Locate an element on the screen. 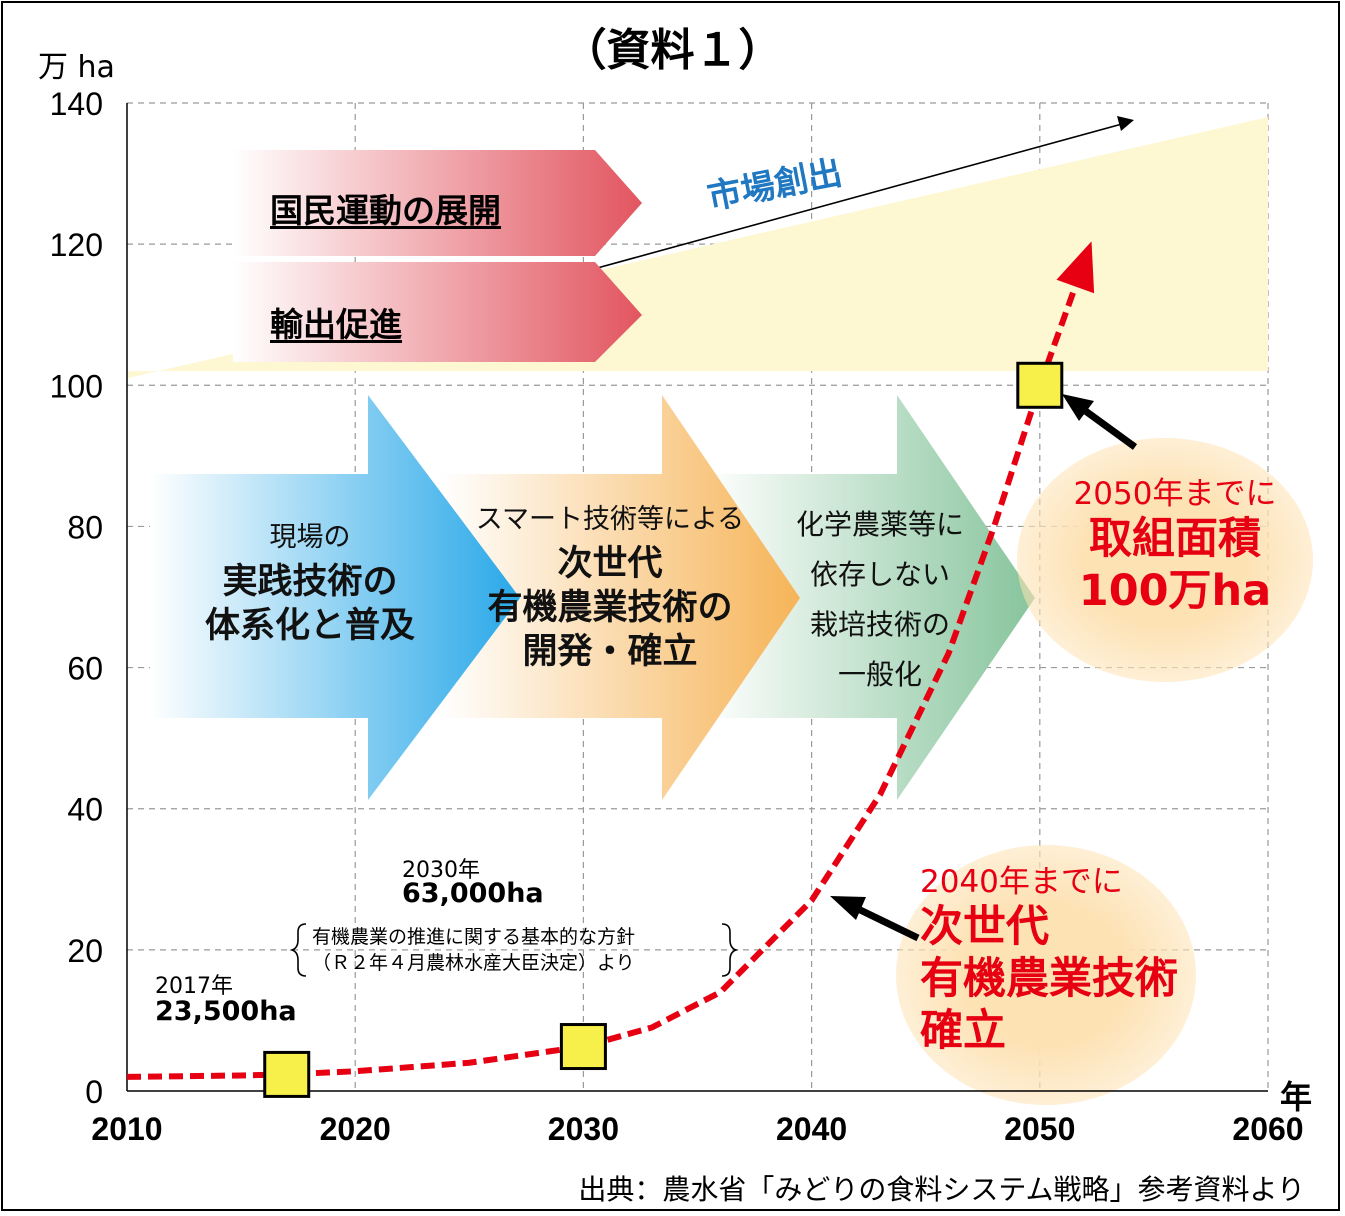  banner-arrow-national-movement is located at coordinates (437, 203).